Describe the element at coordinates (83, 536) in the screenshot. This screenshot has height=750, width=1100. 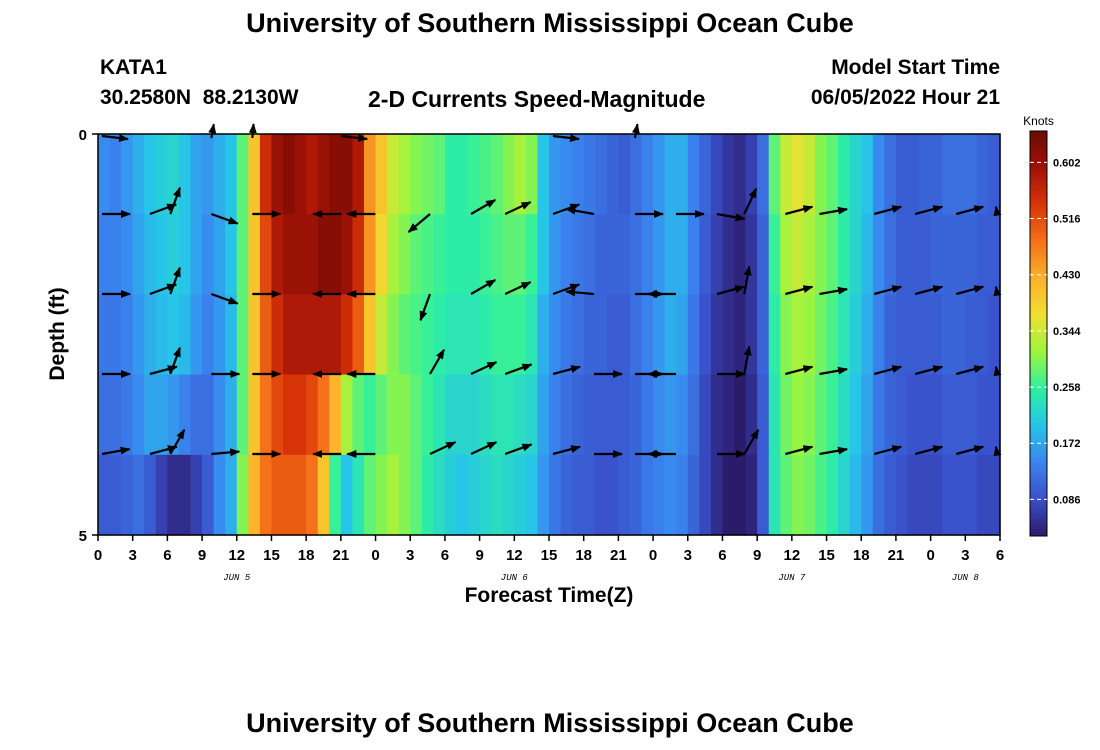
I see `y-tick-label: 5` at that location.